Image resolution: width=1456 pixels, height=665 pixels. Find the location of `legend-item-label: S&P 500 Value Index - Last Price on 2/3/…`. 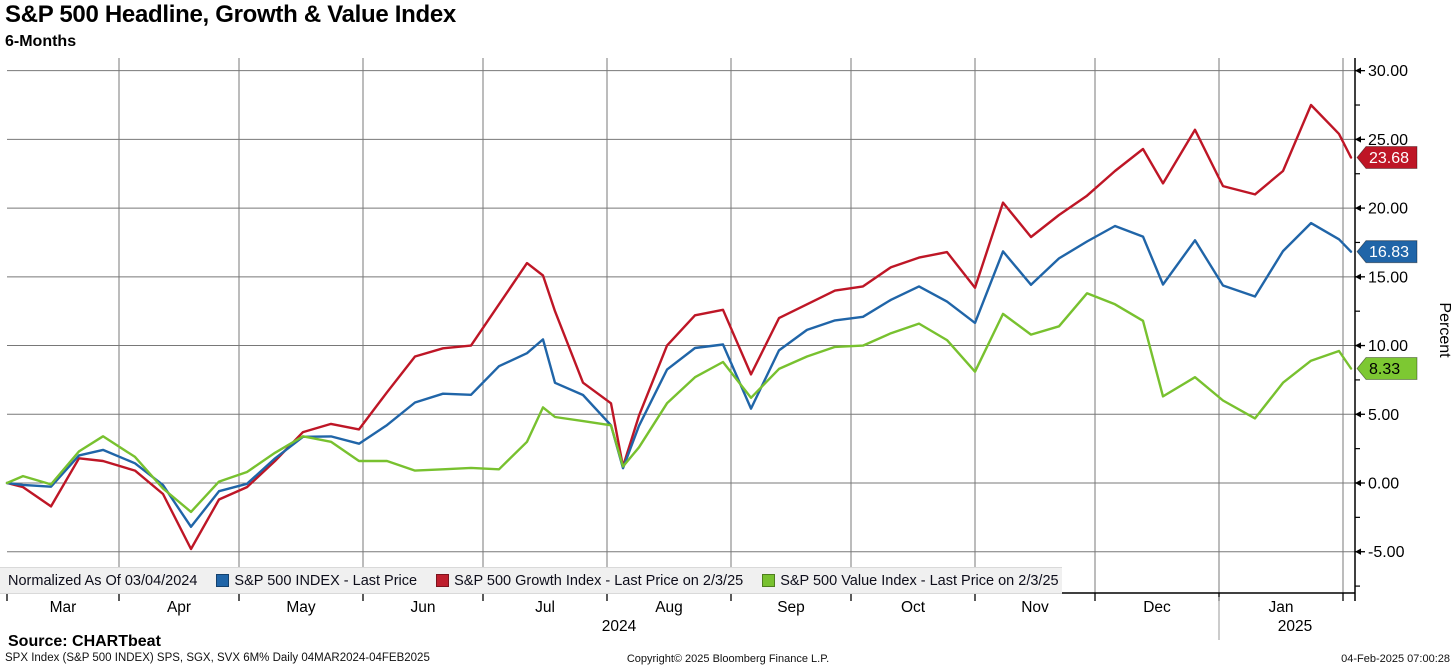

legend-item-label: S&P 500 Value Index - Last Price on 2/3/… is located at coordinates (919, 580).